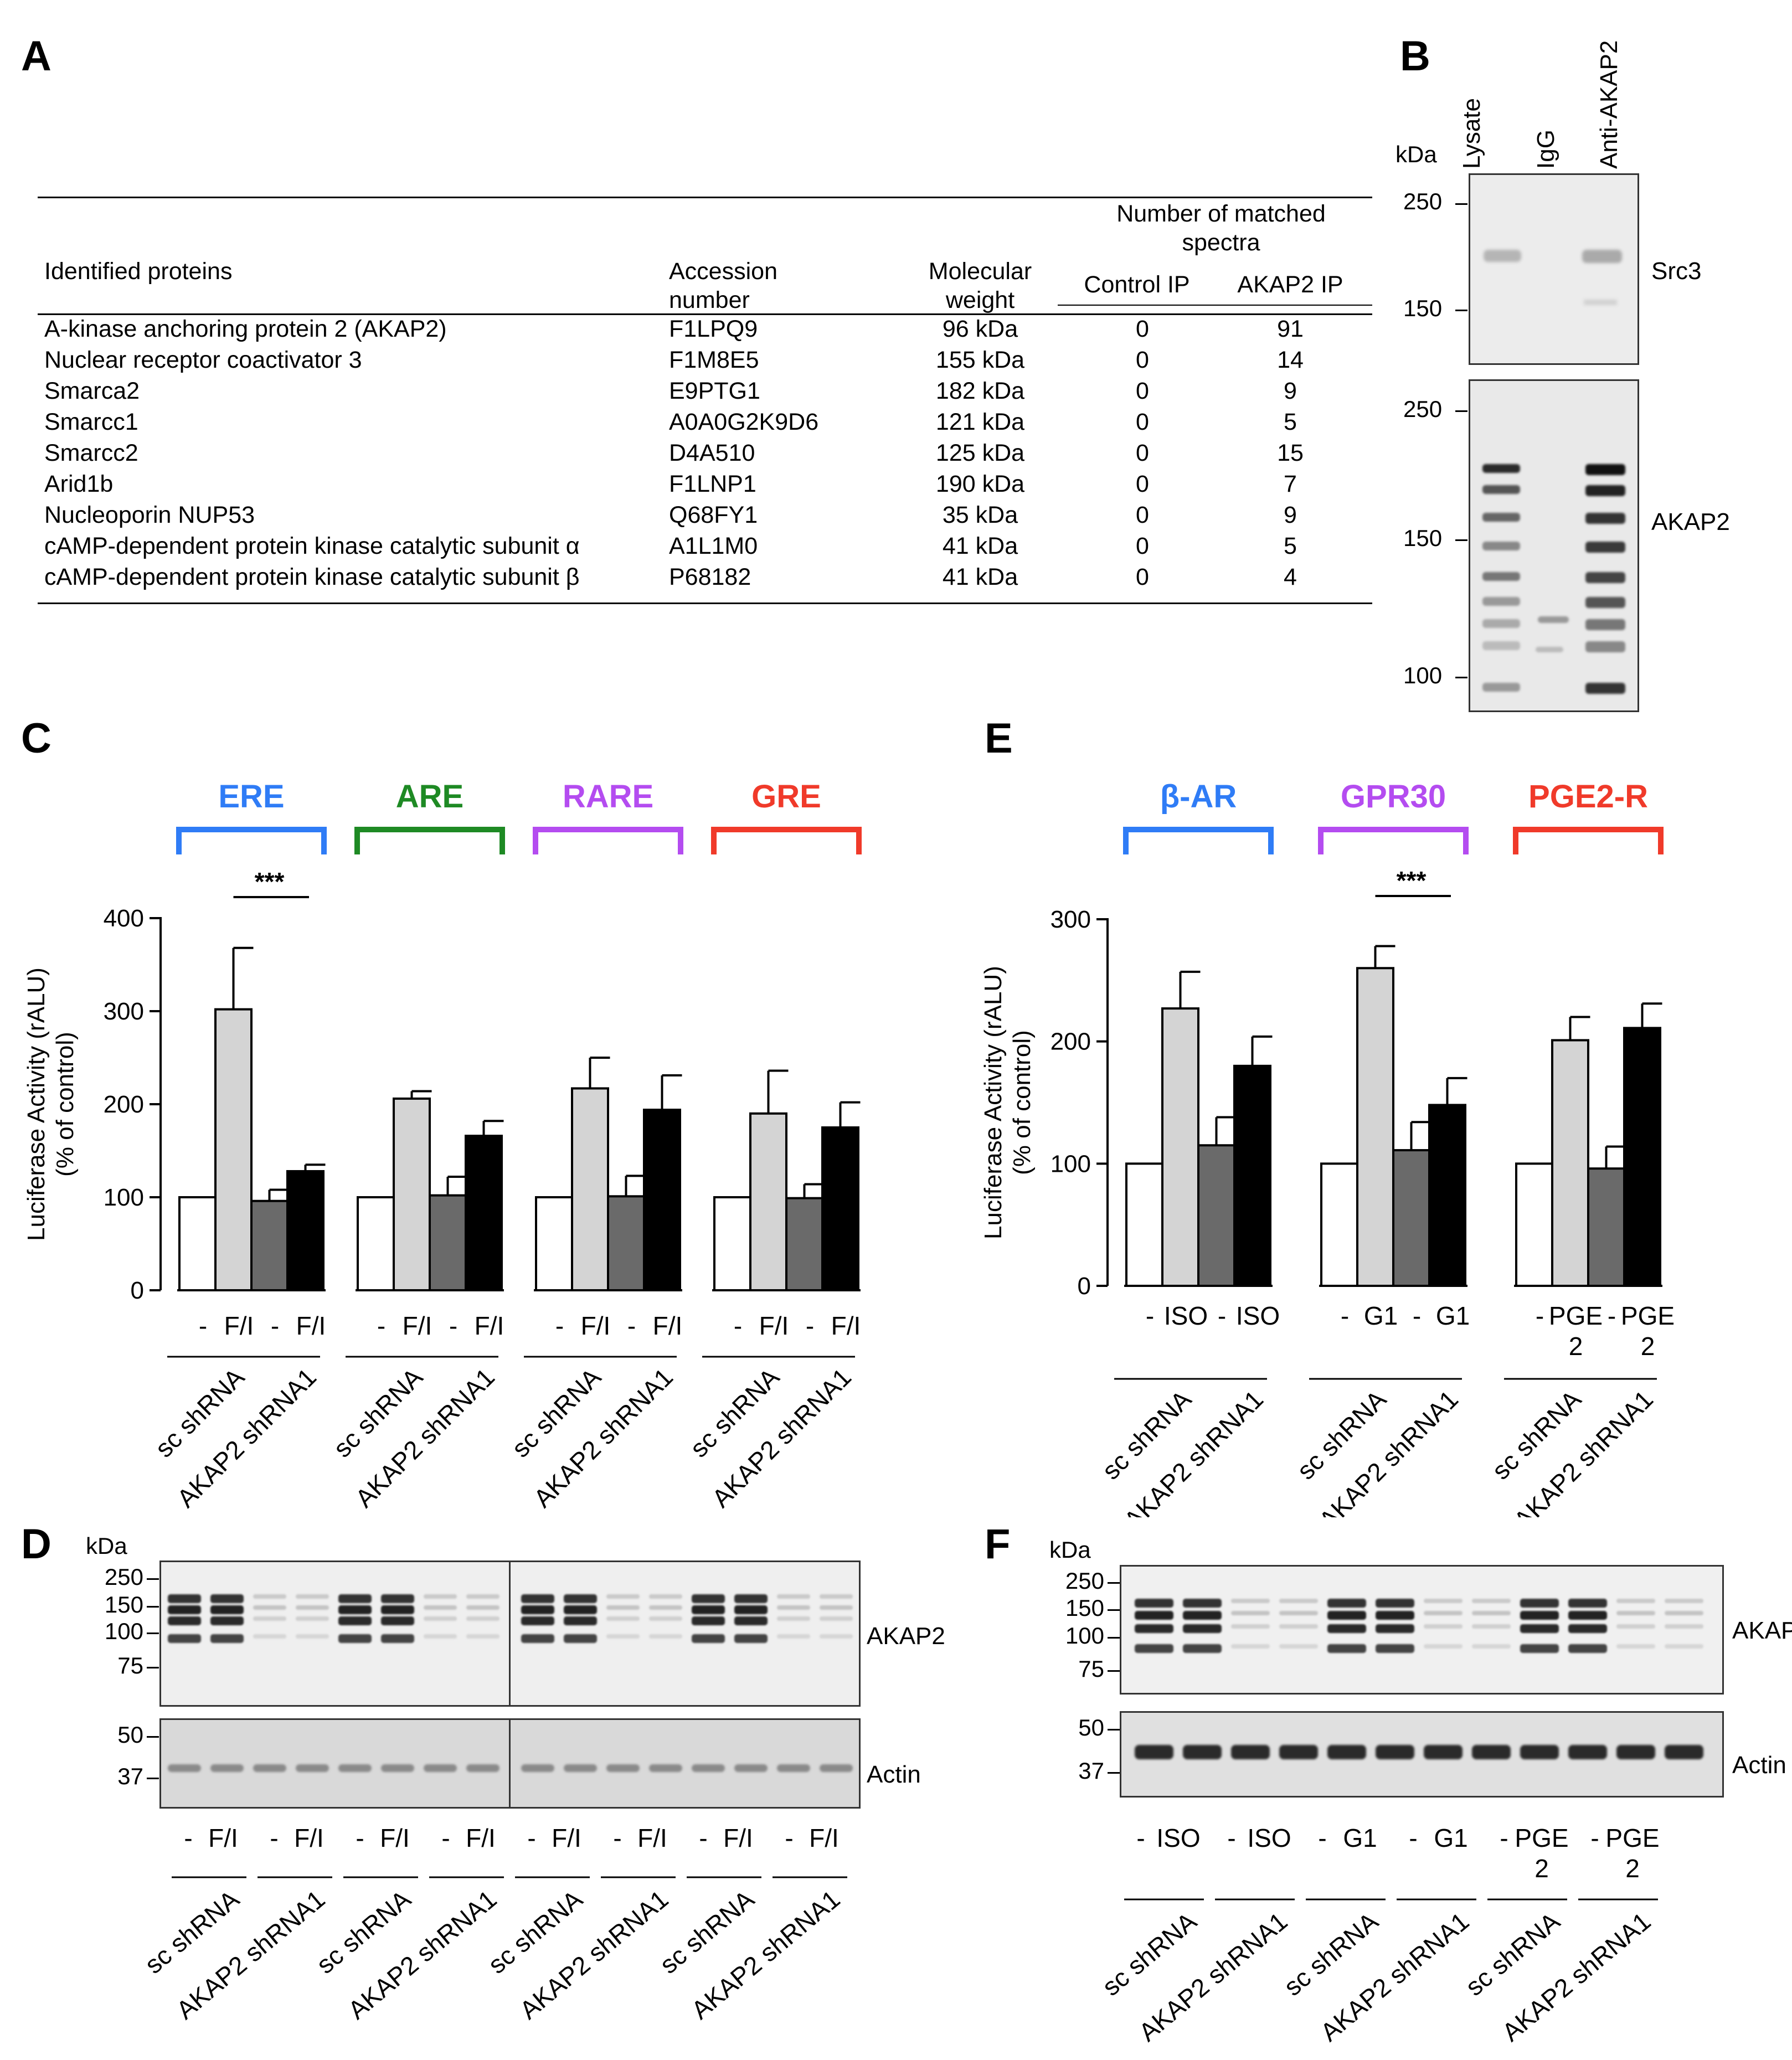 This screenshot has height=2060, width=1792. I want to click on y-tick-label: 300, so click(124, 1011).